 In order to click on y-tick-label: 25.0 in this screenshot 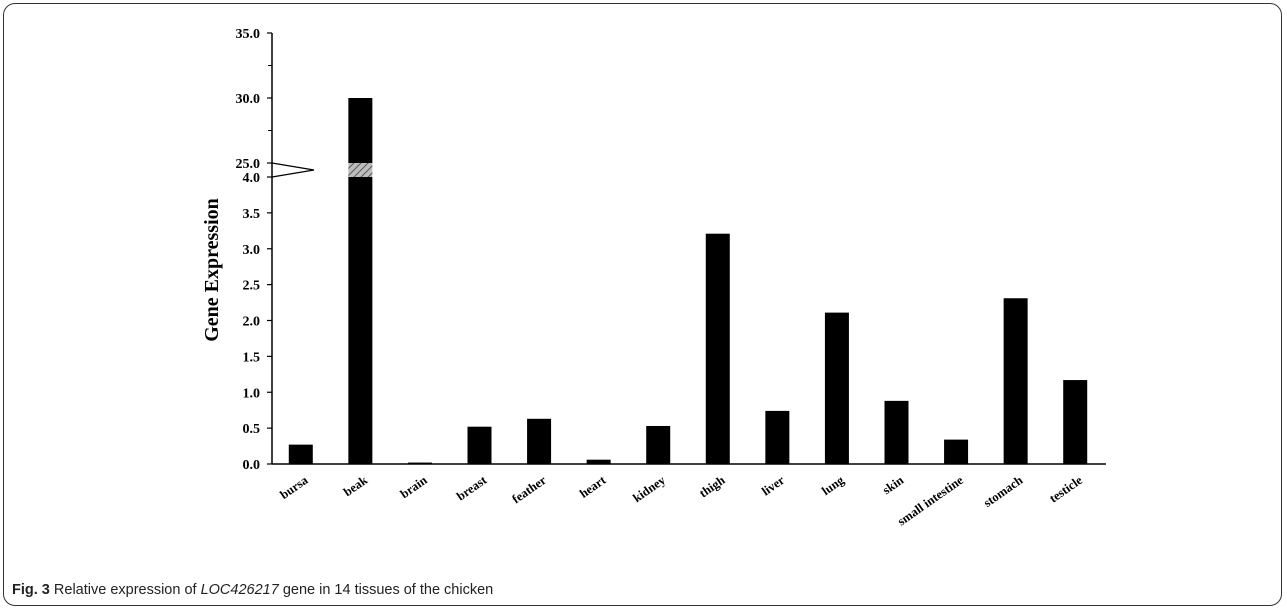, I will do `click(248, 164)`.